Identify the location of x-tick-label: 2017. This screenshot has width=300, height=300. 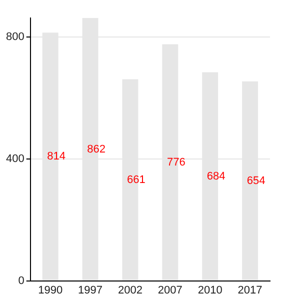
(250, 290).